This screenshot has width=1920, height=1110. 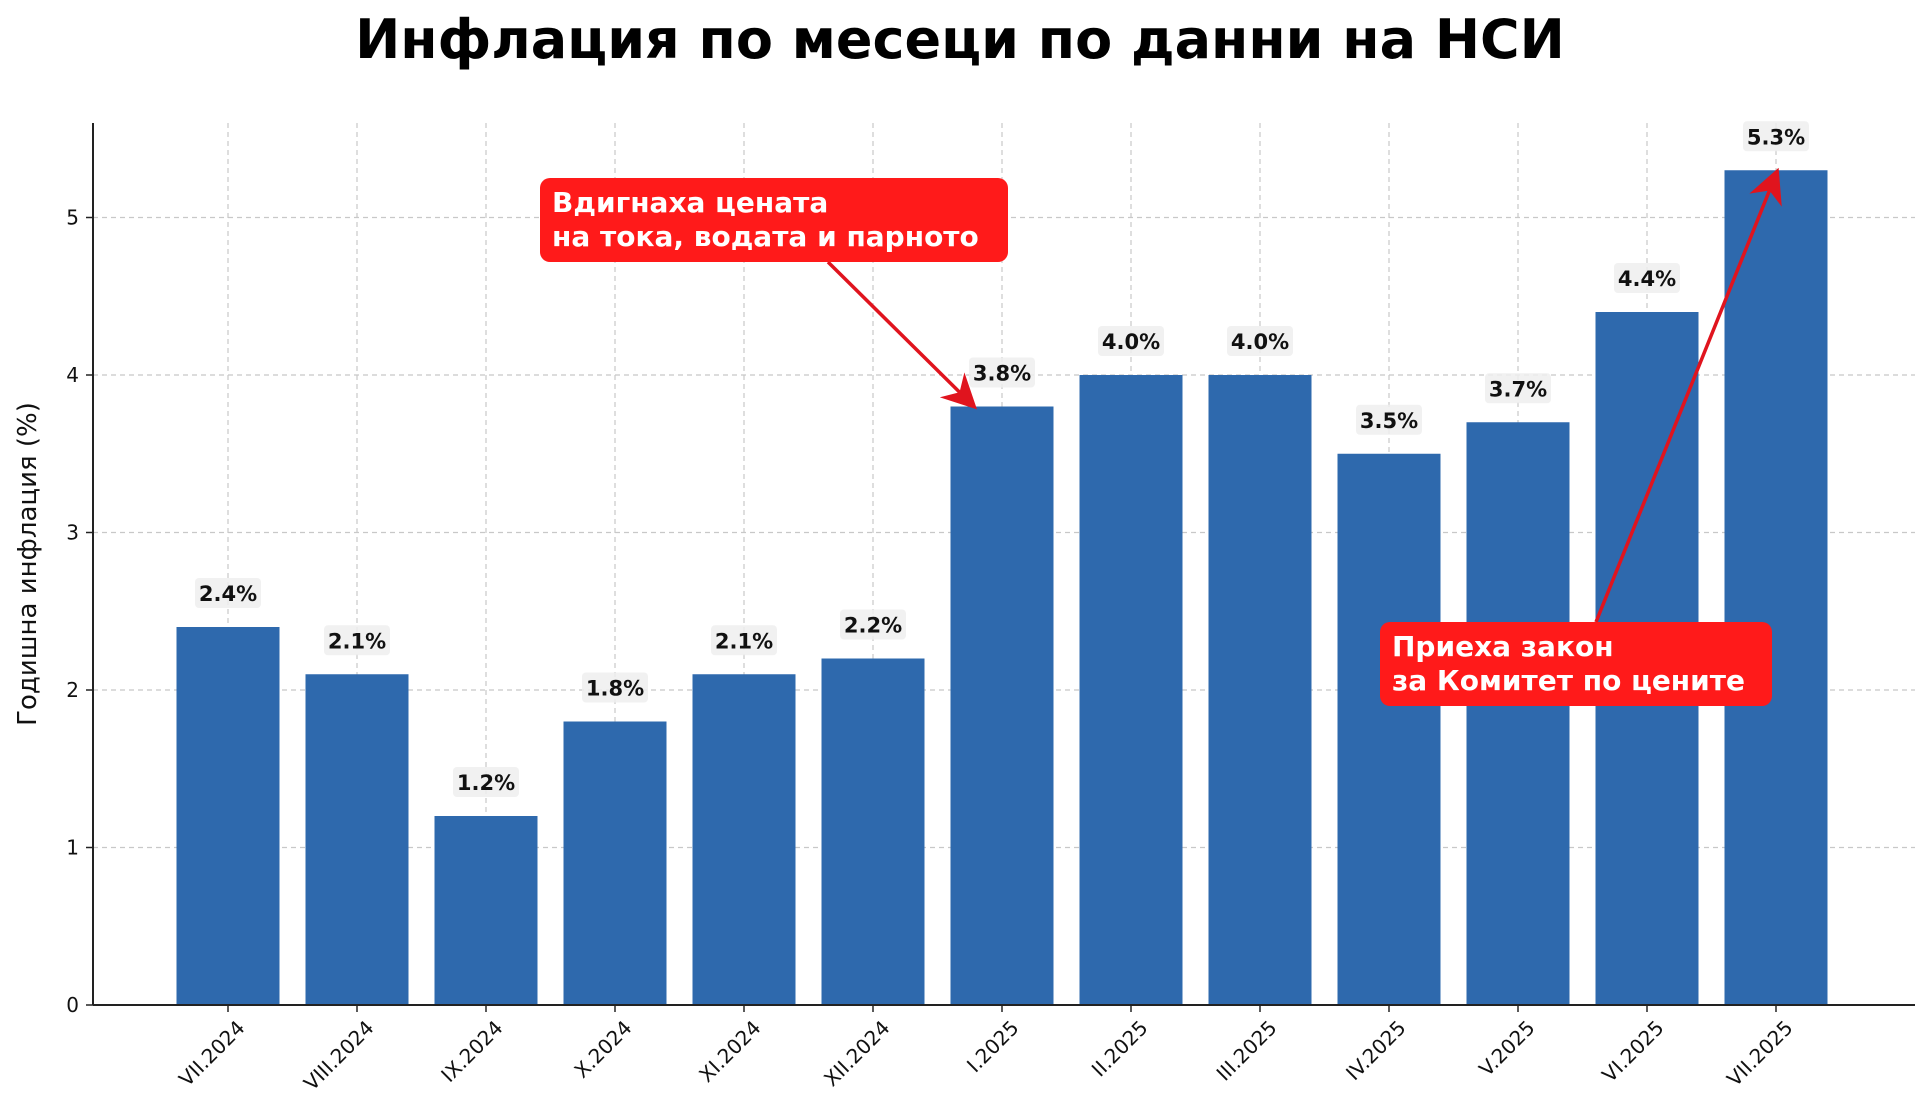 I want to click on data-label: 2.2%, so click(x=873, y=626).